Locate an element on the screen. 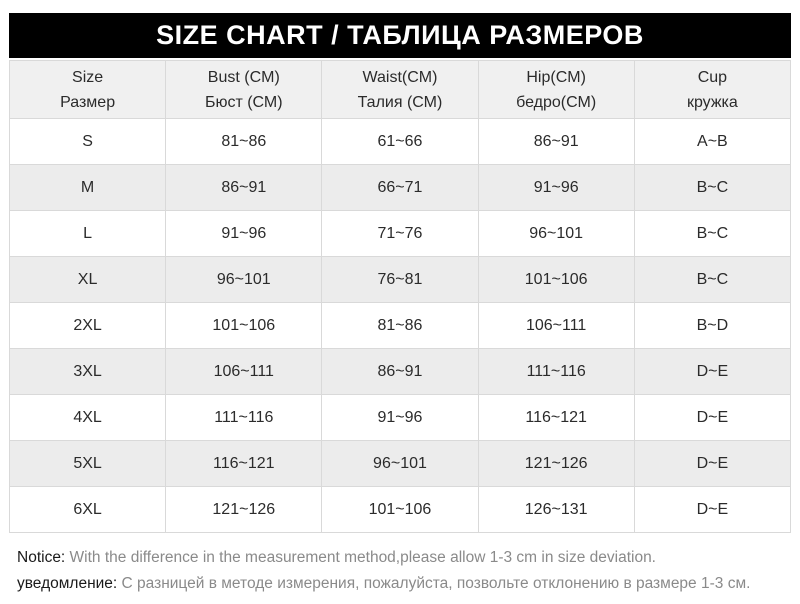 Image resolution: width=800 pixels, height=604 pixels. column-header-line2: бедро(СМ) is located at coordinates (556, 102).